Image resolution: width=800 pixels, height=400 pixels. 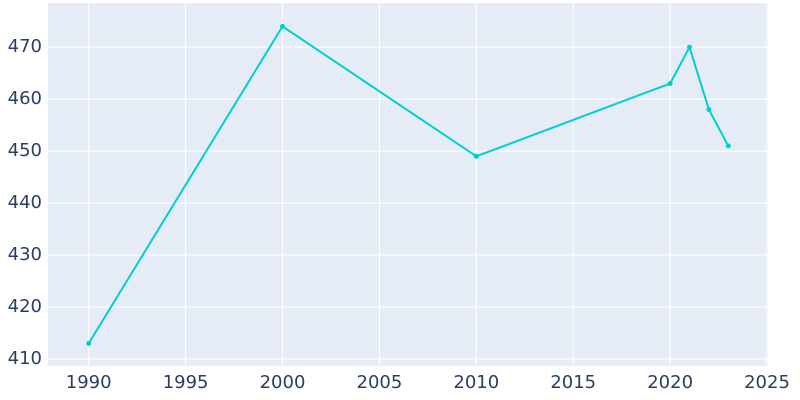 I want to click on x-tick-label: 1990, so click(x=89, y=382).